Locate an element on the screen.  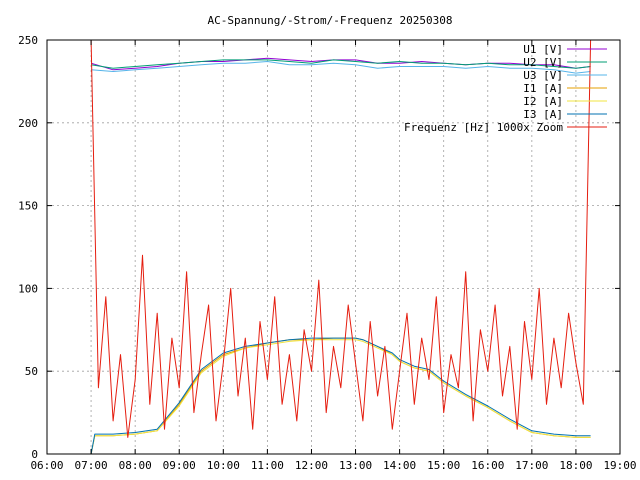
legend-label: U3 [V] is located at coordinates (543, 75).